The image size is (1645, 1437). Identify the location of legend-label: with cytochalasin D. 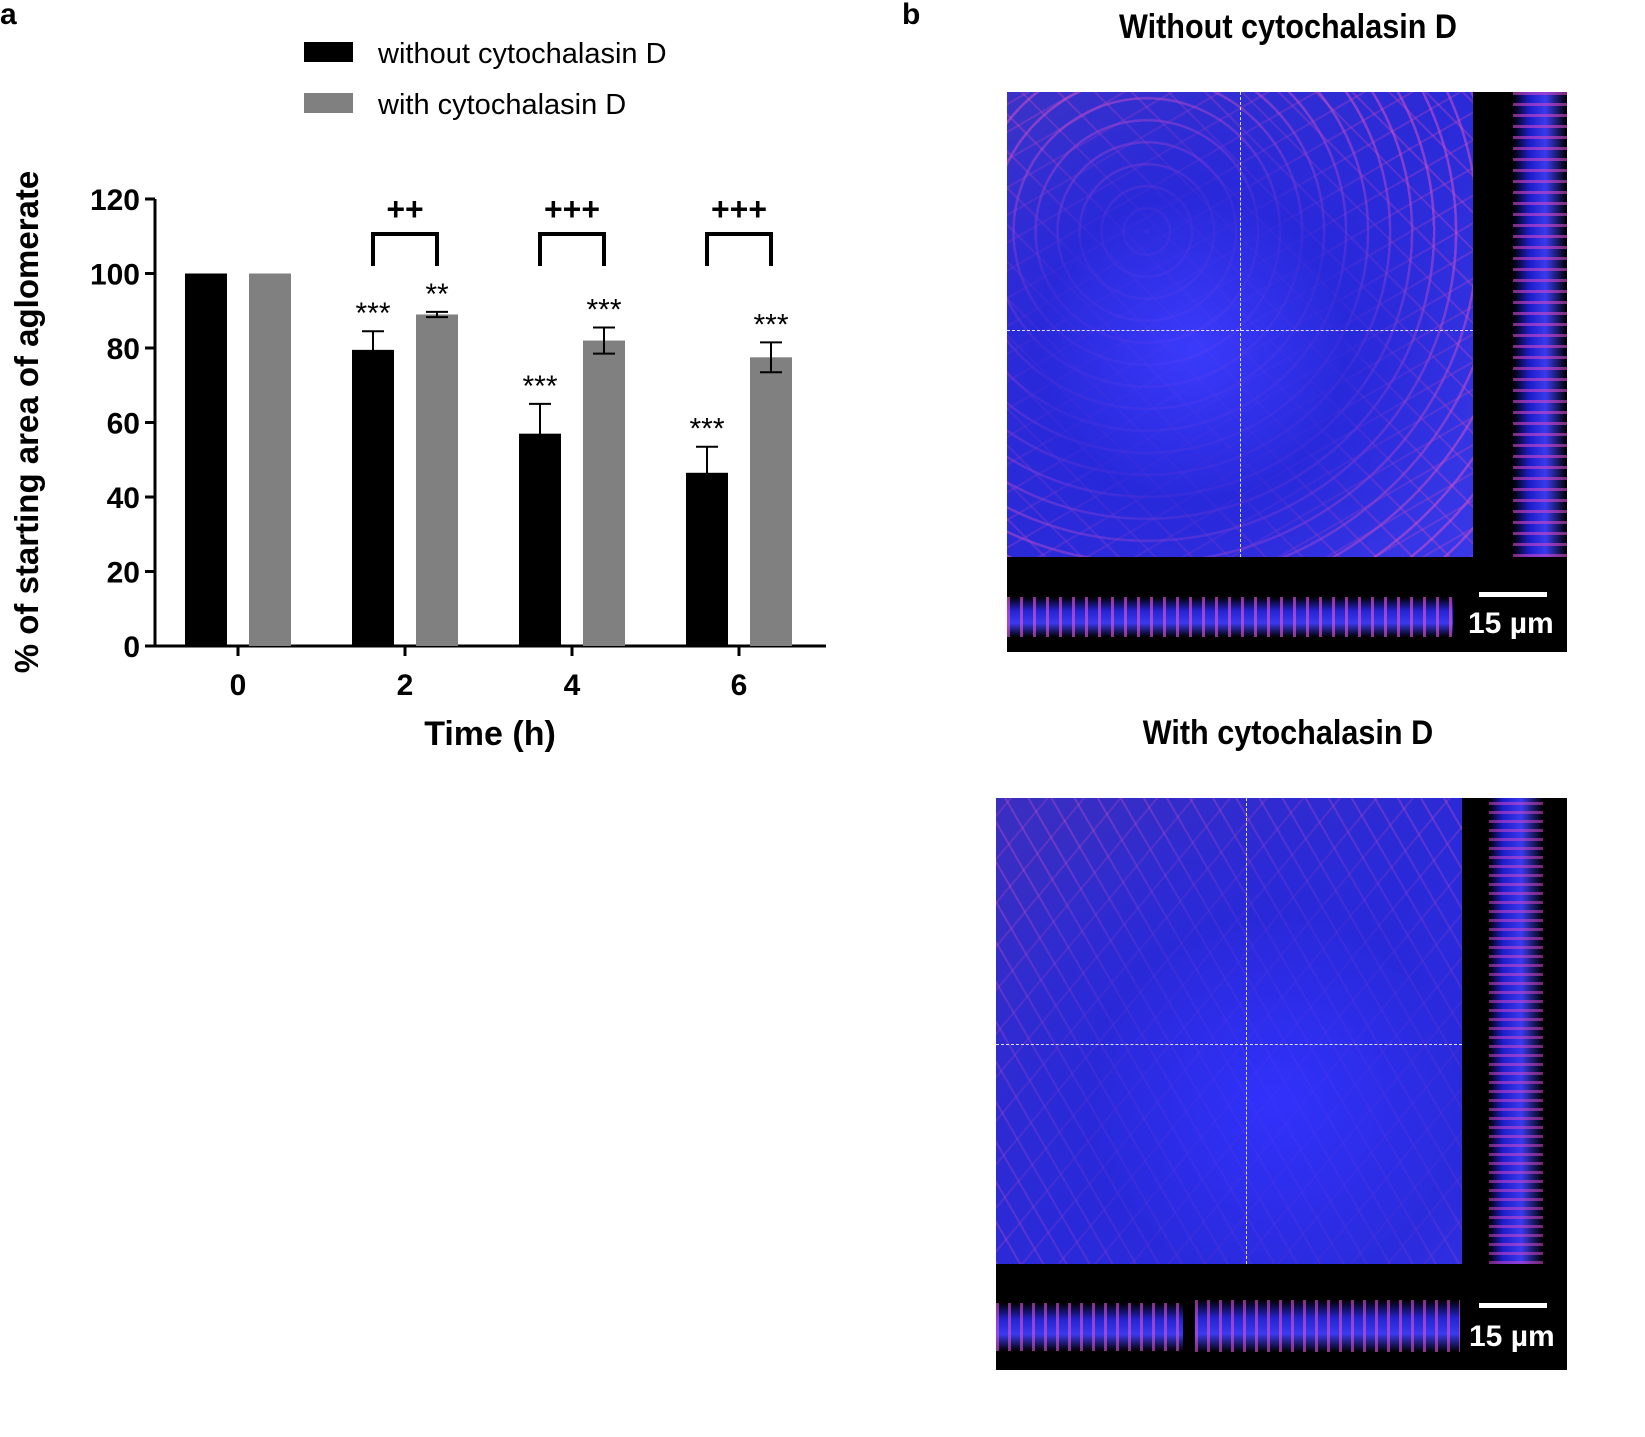
(501, 105).